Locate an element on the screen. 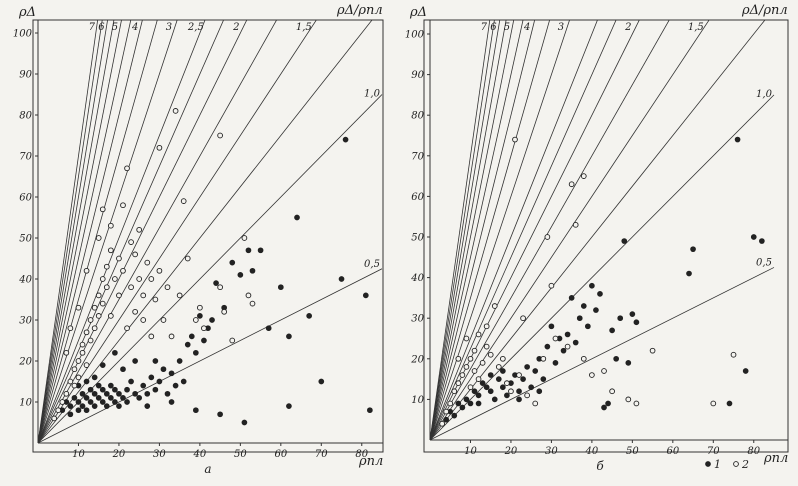 This screenshot has height=486, width=798. ray-label: 6 is located at coordinates (101, 27).